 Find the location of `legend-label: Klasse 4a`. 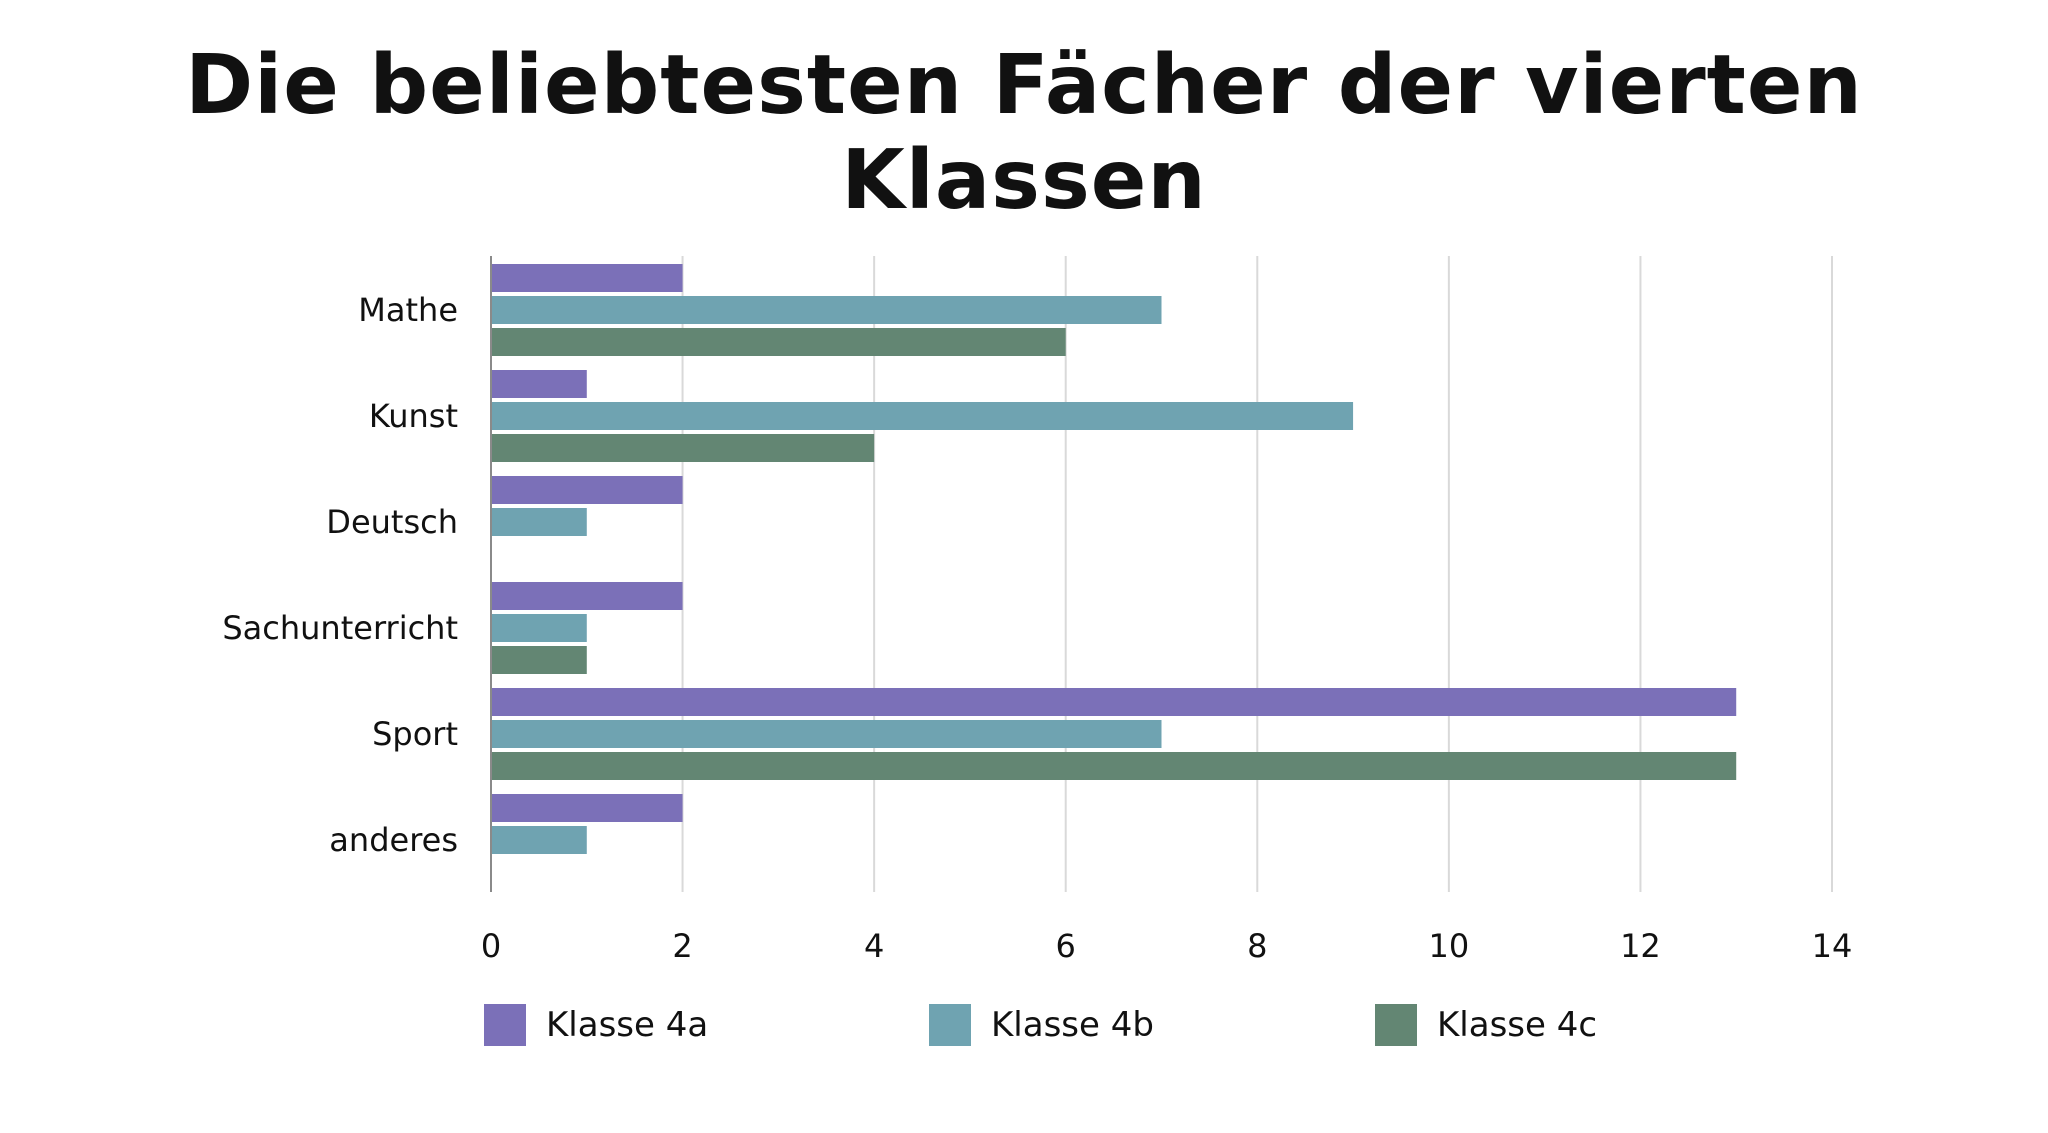

legend-label: Klasse 4a is located at coordinates (627, 1025).